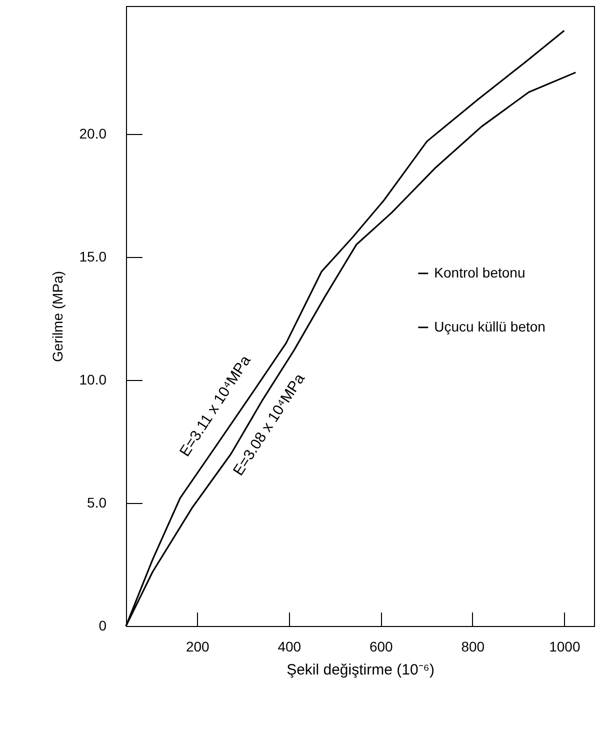  I want to click on y-tick-label: 5.0, so click(97, 502).